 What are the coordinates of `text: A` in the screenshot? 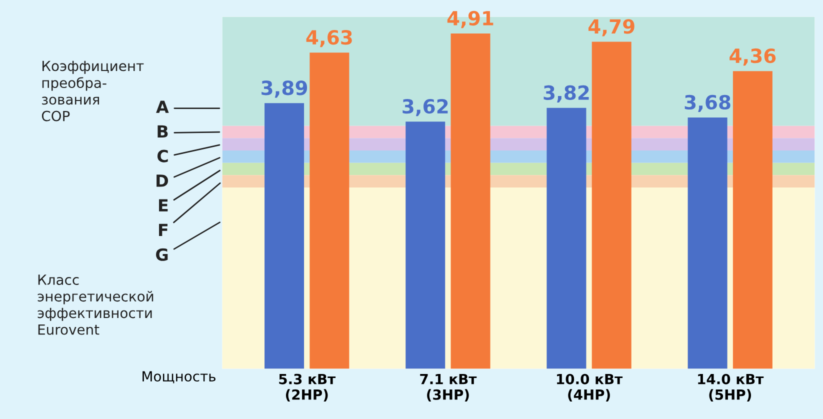 It's located at (162, 106).